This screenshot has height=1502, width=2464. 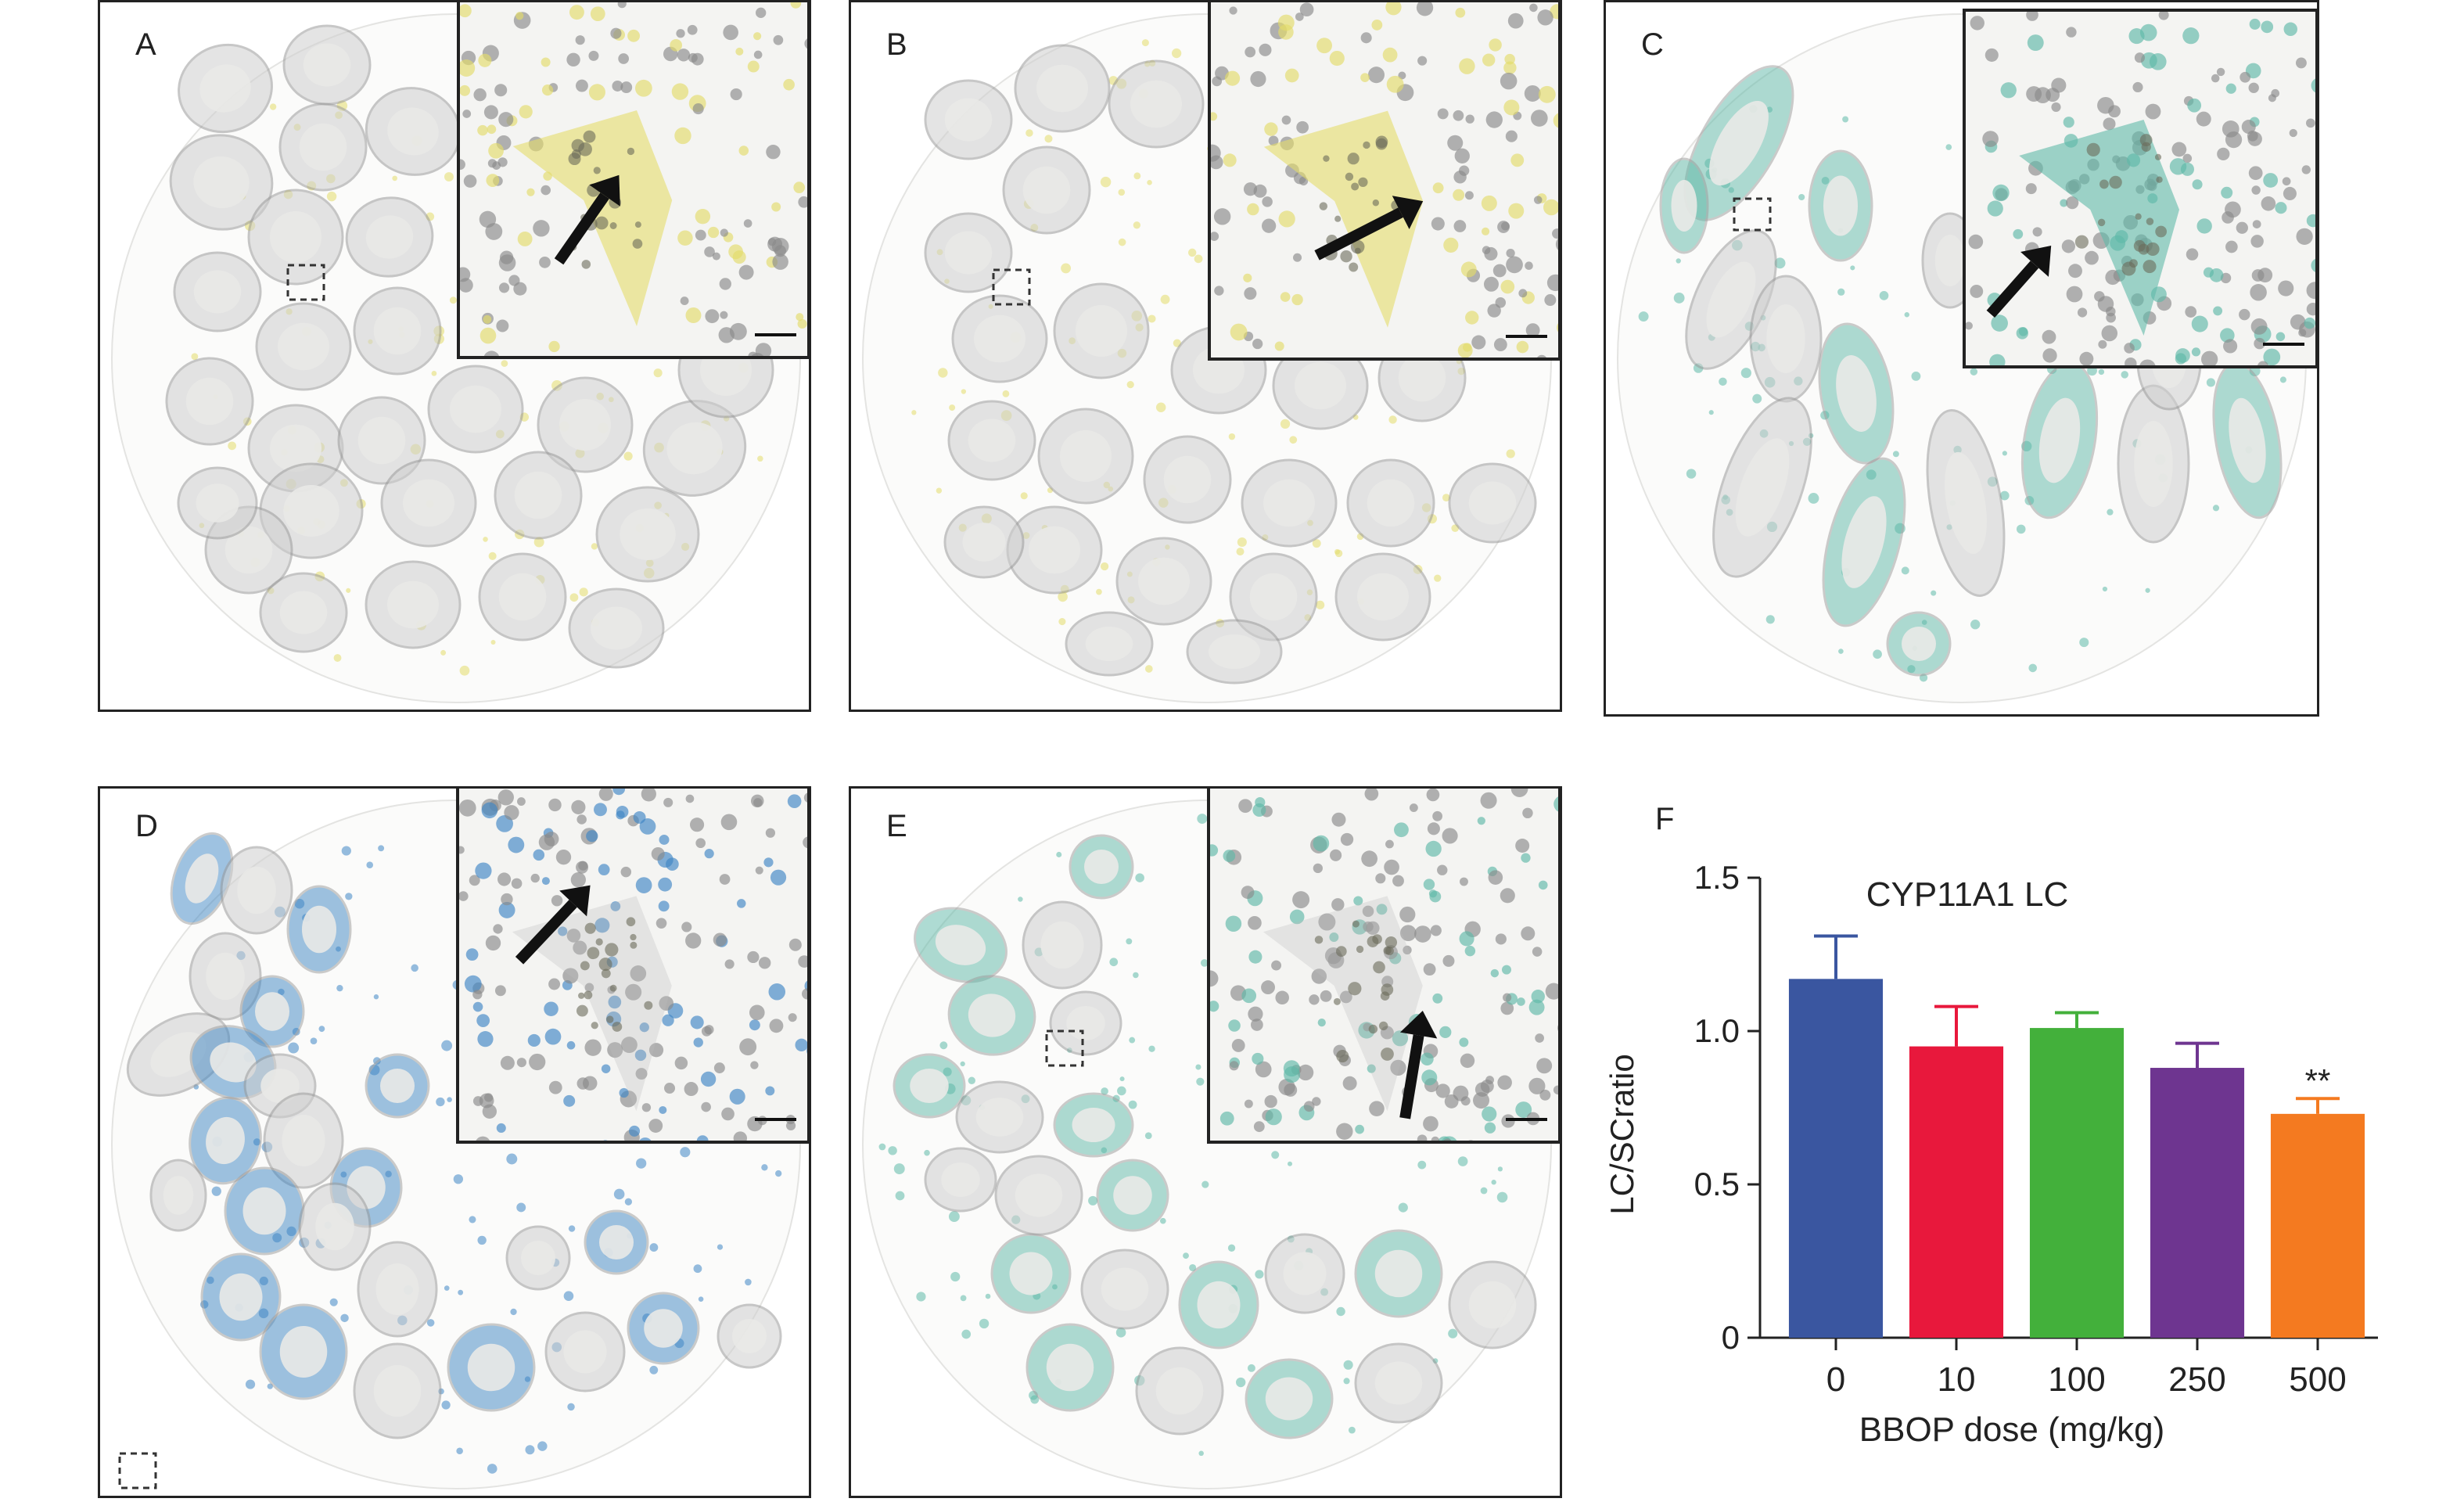 I want to click on x-tick-label: 10, so click(x=1957, y=1379).